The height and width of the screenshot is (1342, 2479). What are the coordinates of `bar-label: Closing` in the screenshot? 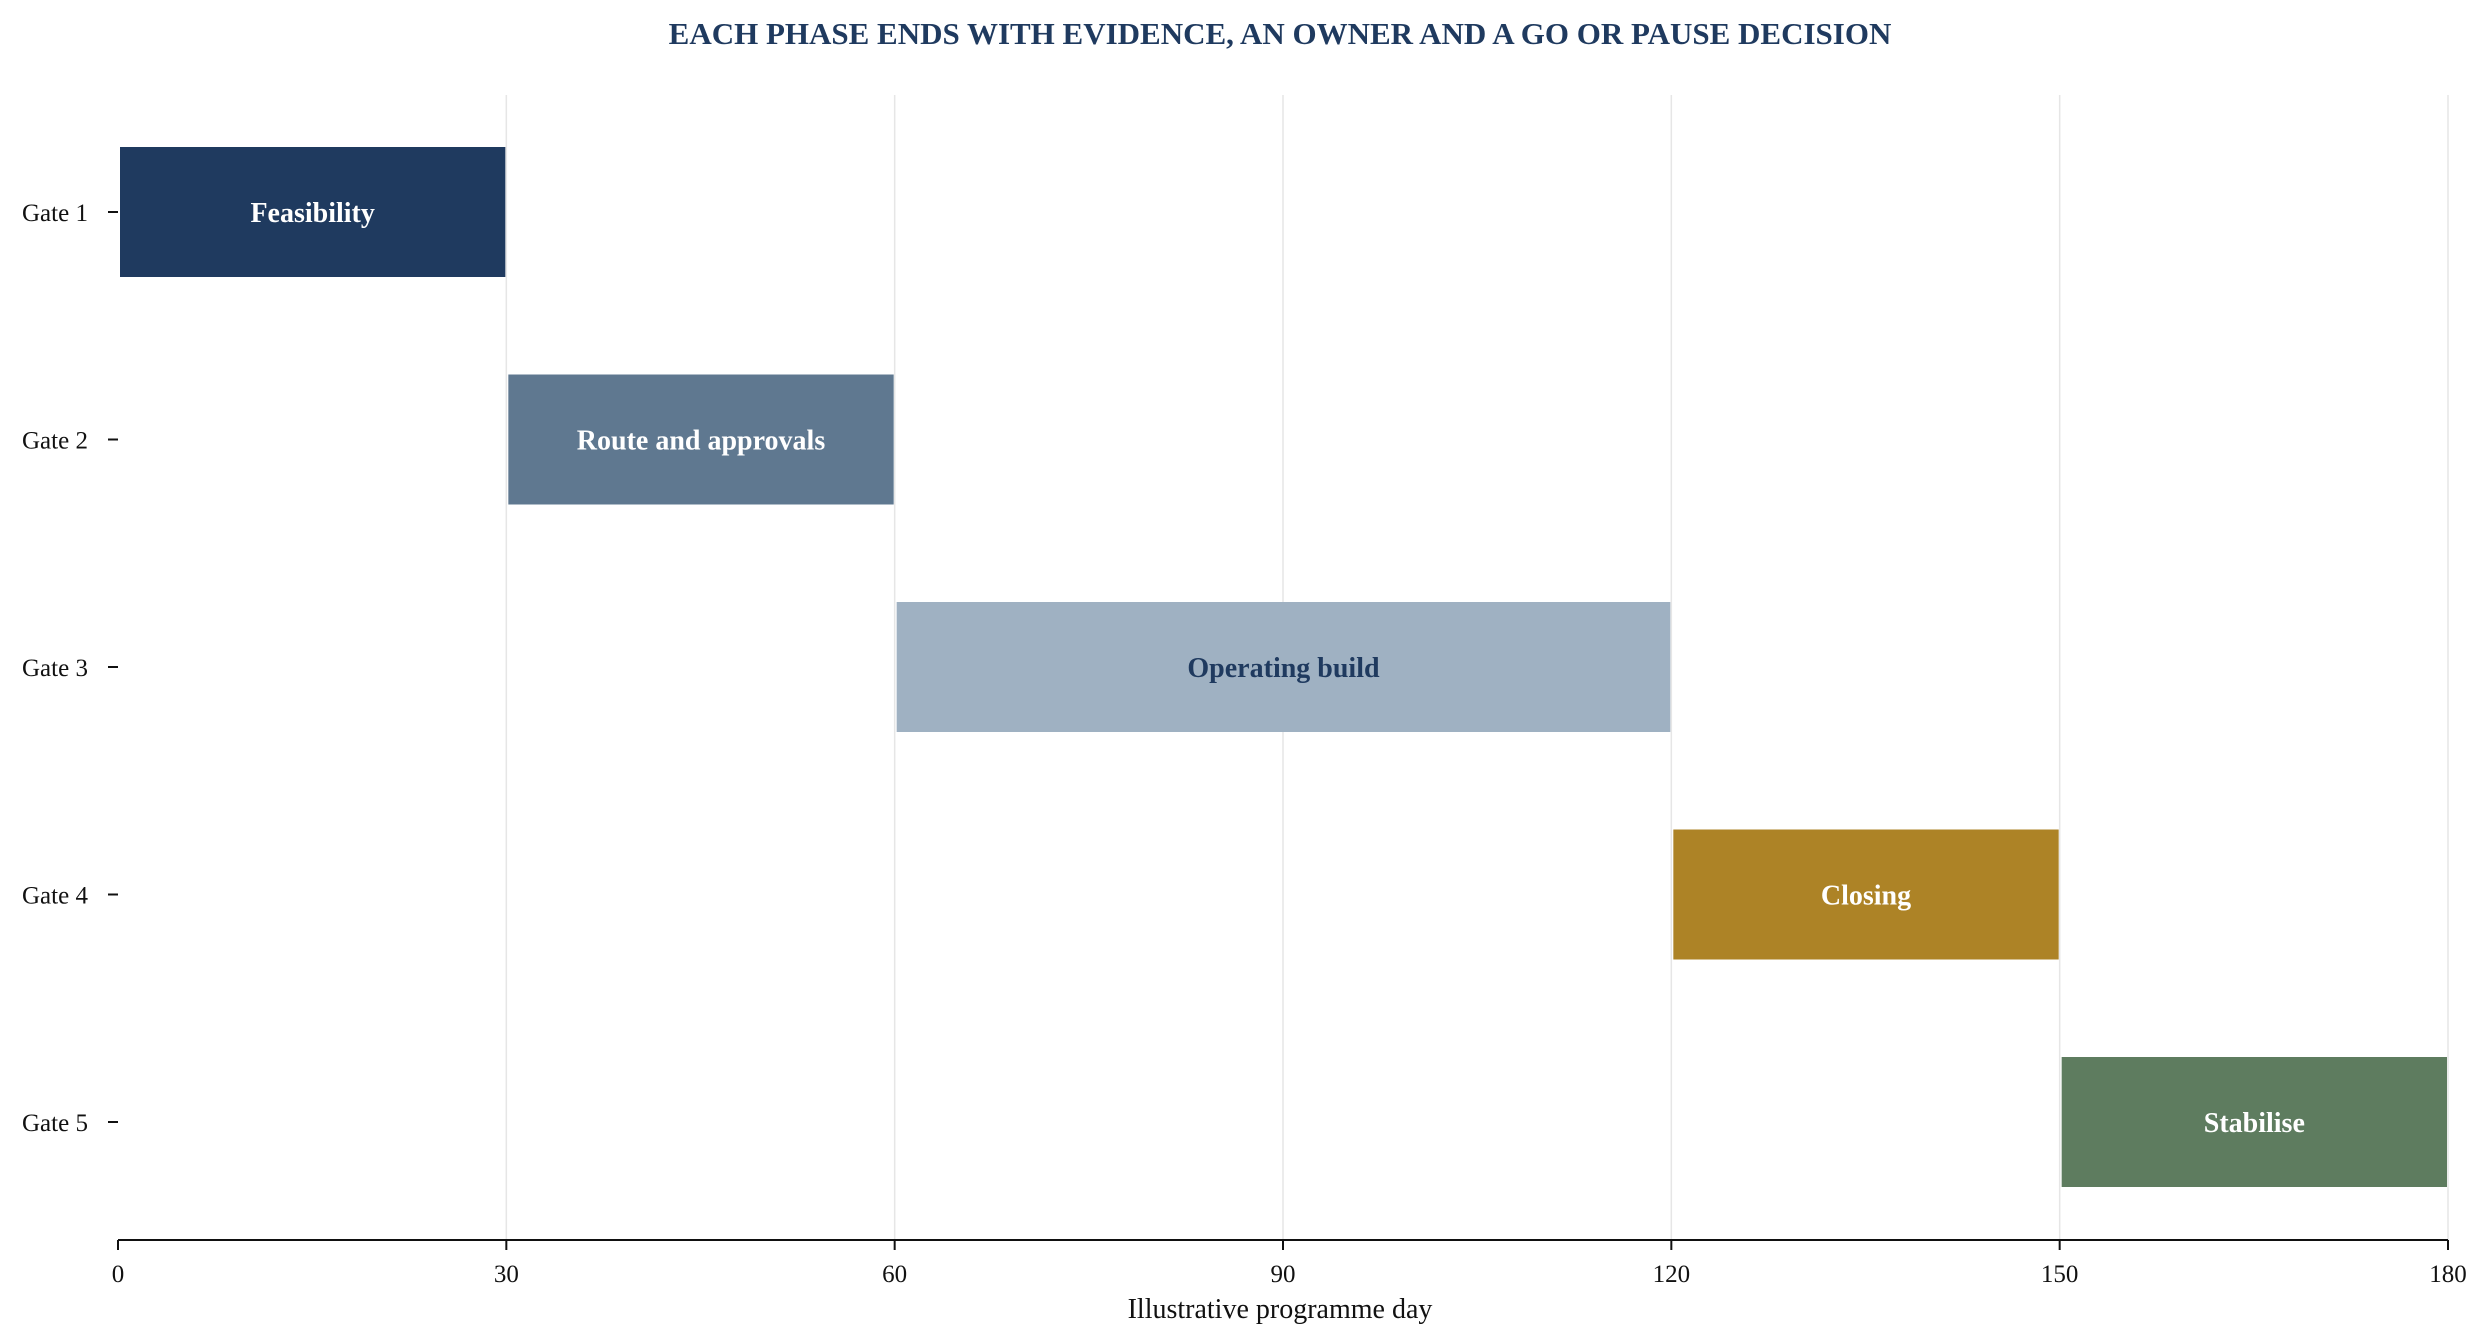 It's located at (1866, 896).